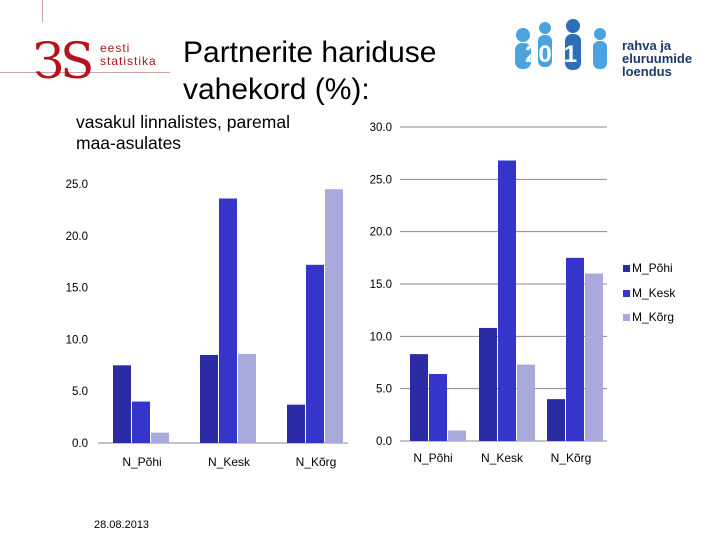 The image size is (720, 540). I want to click on logo-line-2: statistika, so click(128, 61).